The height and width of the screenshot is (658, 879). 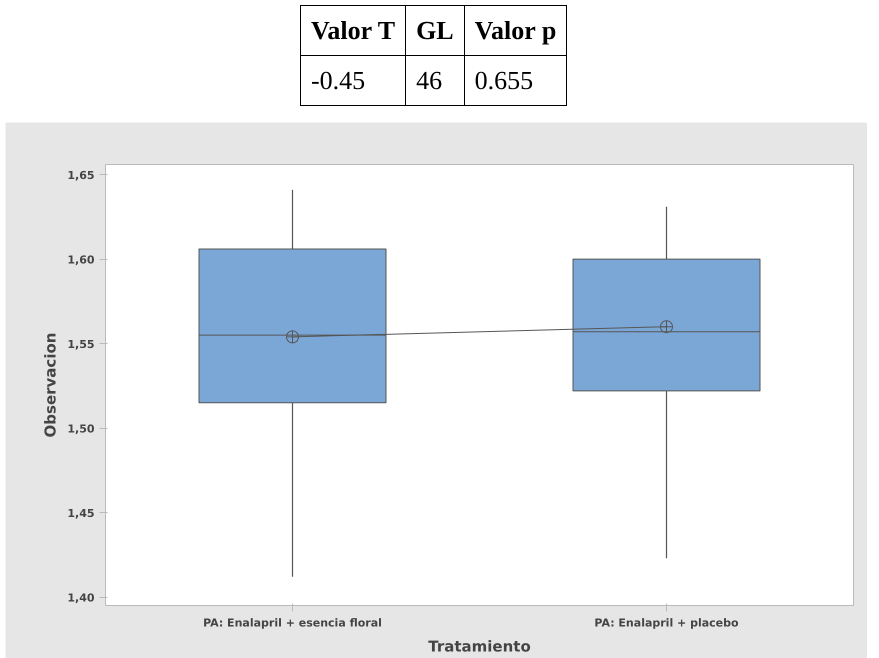 What do you see at coordinates (80, 345) in the screenshot?
I see `y-tick-label: 1,55` at bounding box center [80, 345].